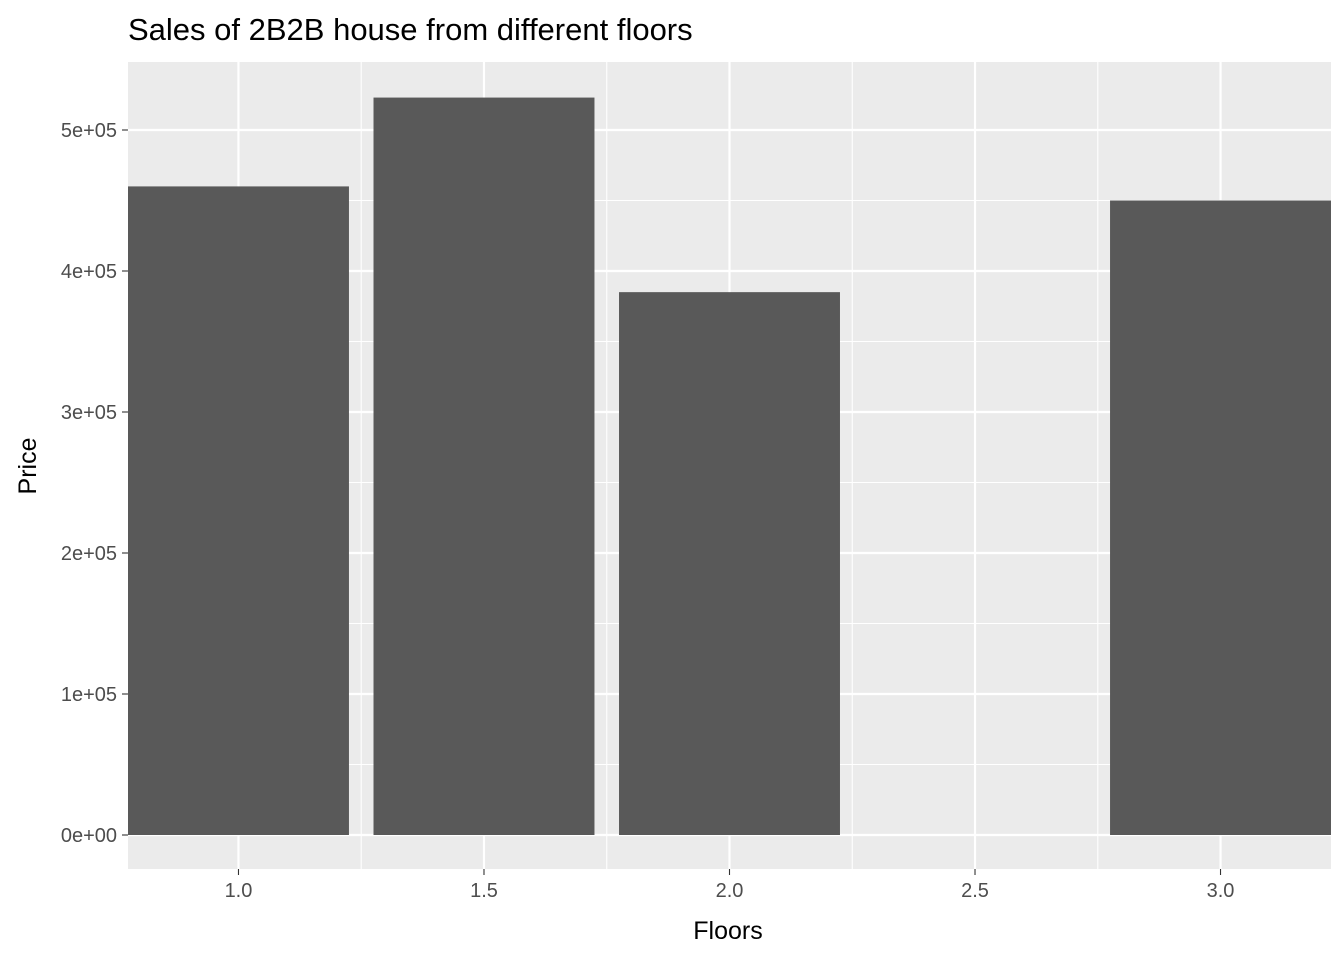 The width and height of the screenshot is (1344, 960). What do you see at coordinates (730, 891) in the screenshot?
I see `x-tick-label: 2.0` at bounding box center [730, 891].